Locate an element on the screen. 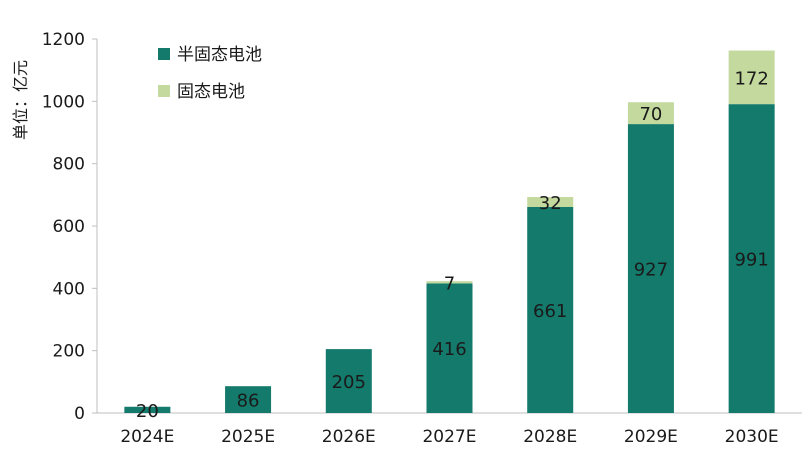 The height and width of the screenshot is (467, 805). data-label-semi-solid: 661 is located at coordinates (550, 311).